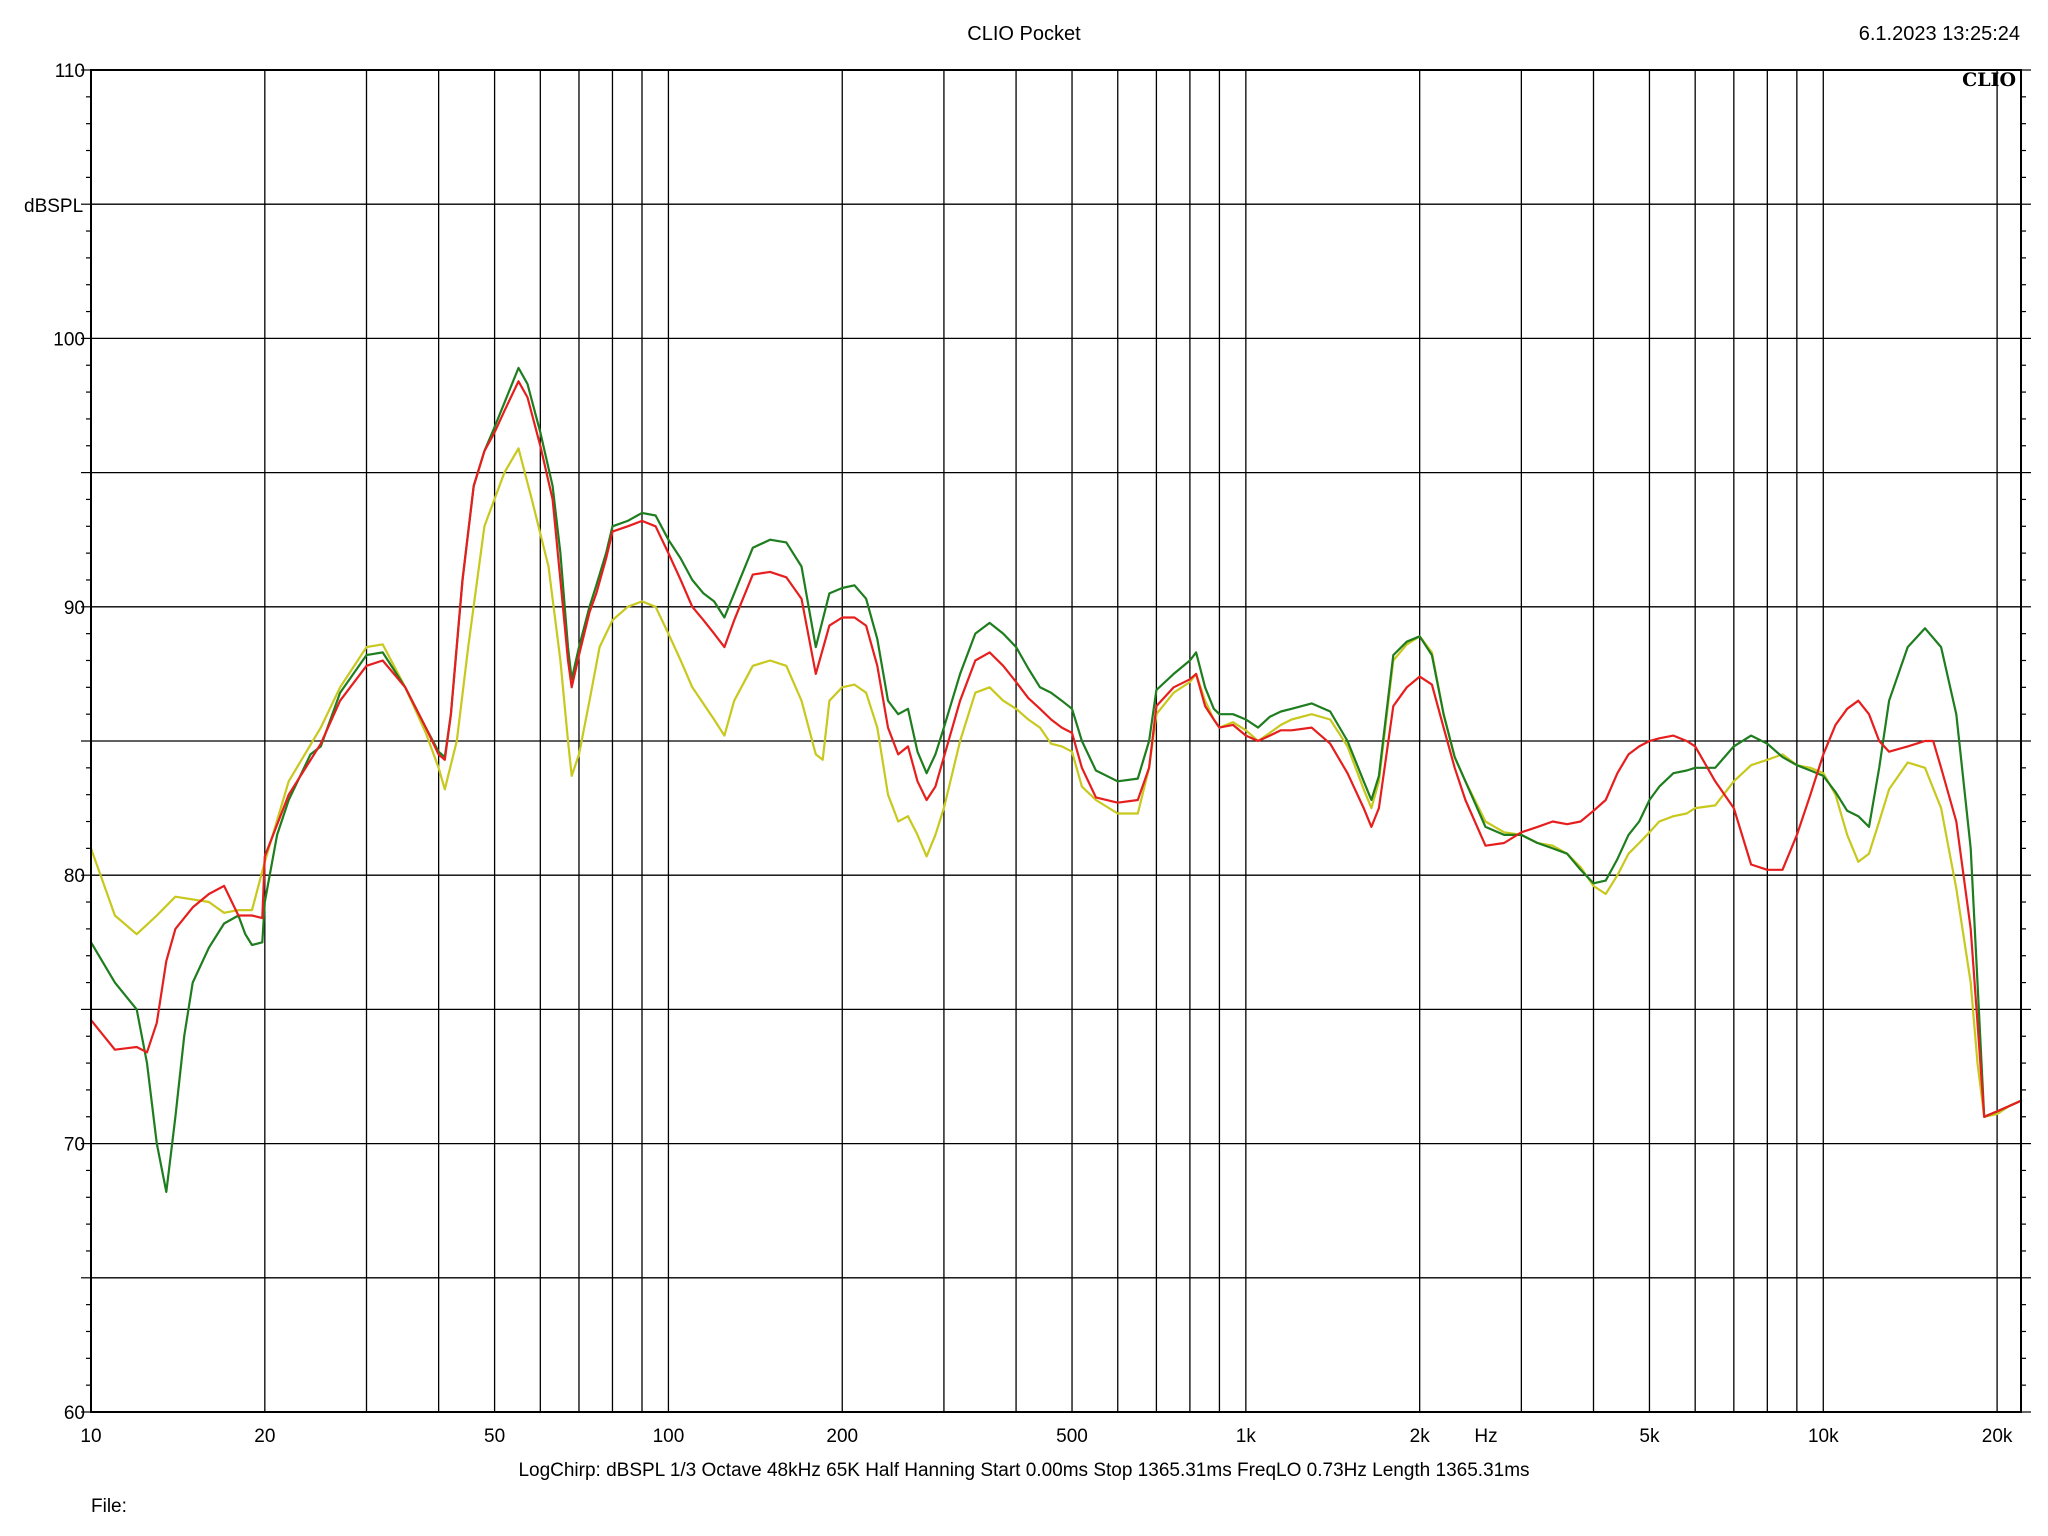 Image resolution: width=2048 pixels, height=1536 pixels. What do you see at coordinates (1939, 34) in the screenshot?
I see `timestamp: 6.1.2023 13:25:24` at bounding box center [1939, 34].